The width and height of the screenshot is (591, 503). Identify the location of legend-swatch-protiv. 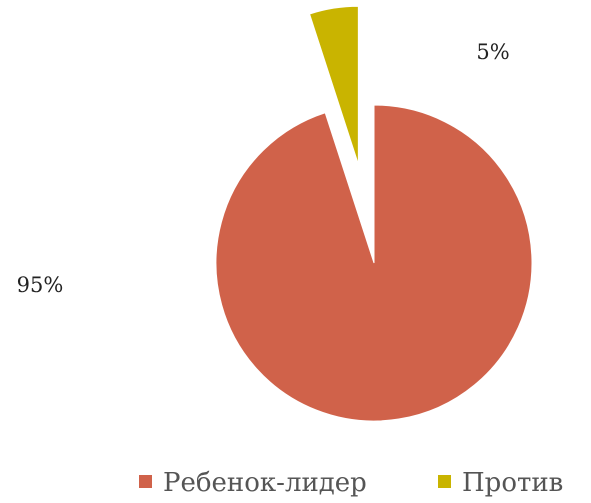
(444, 481).